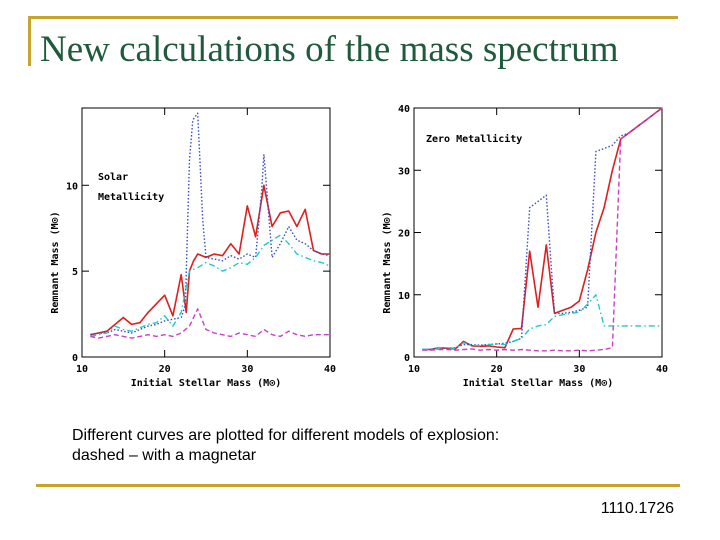  I want to click on chart-0-series-blue-dotted, so click(210, 224).